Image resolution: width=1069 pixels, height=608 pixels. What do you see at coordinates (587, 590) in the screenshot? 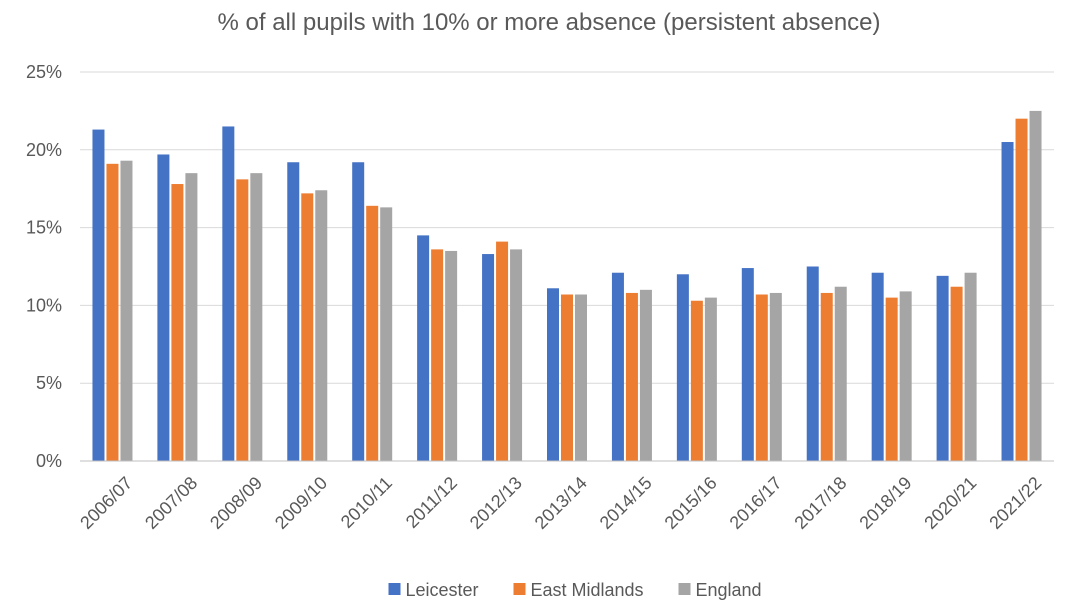
I see `legend-label-east-midlands: East Midlands` at bounding box center [587, 590].